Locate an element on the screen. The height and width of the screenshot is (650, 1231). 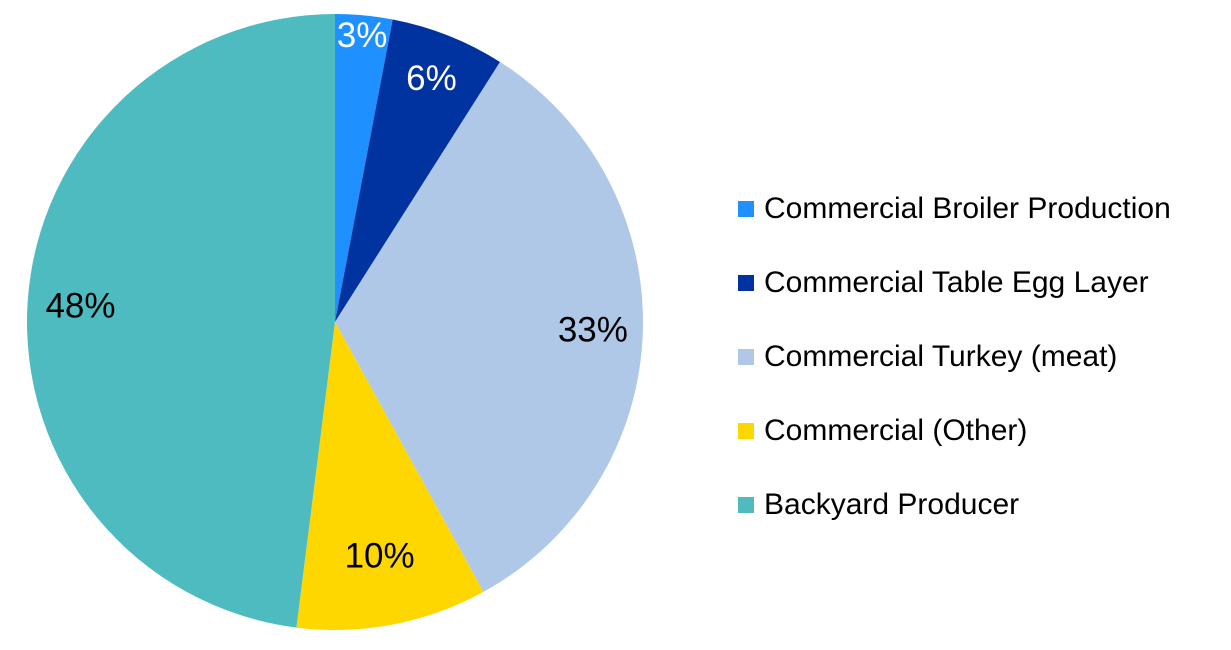
legend-item-turkey: Commercial Turkey (meat) is located at coordinates (954, 357).